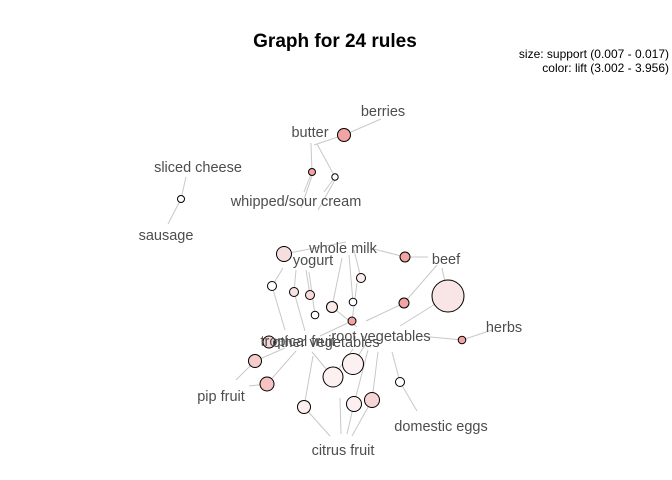 The height and width of the screenshot is (480, 672). What do you see at coordinates (383, 112) in the screenshot?
I see `item-label-berries: berries` at bounding box center [383, 112].